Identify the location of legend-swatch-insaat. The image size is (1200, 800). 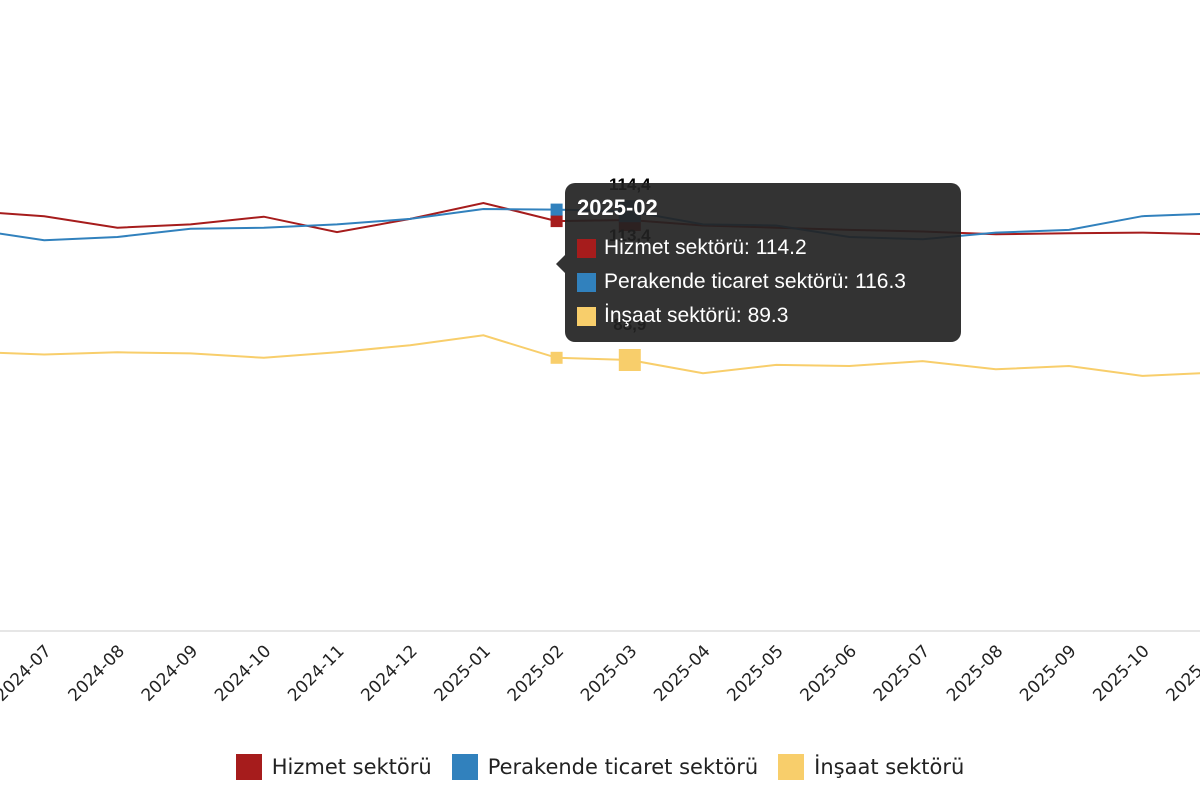
(791, 767).